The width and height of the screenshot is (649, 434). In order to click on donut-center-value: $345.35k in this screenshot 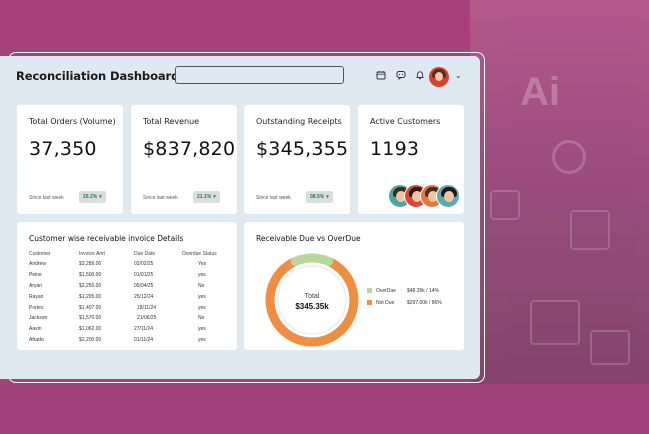, I will do `click(312, 306)`.